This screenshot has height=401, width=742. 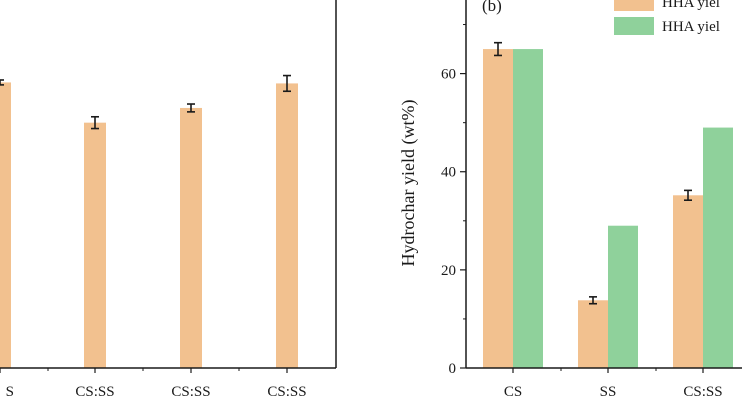 What do you see at coordinates (691, 5) in the screenshot?
I see `legend-label-0: HHA yiel` at bounding box center [691, 5].